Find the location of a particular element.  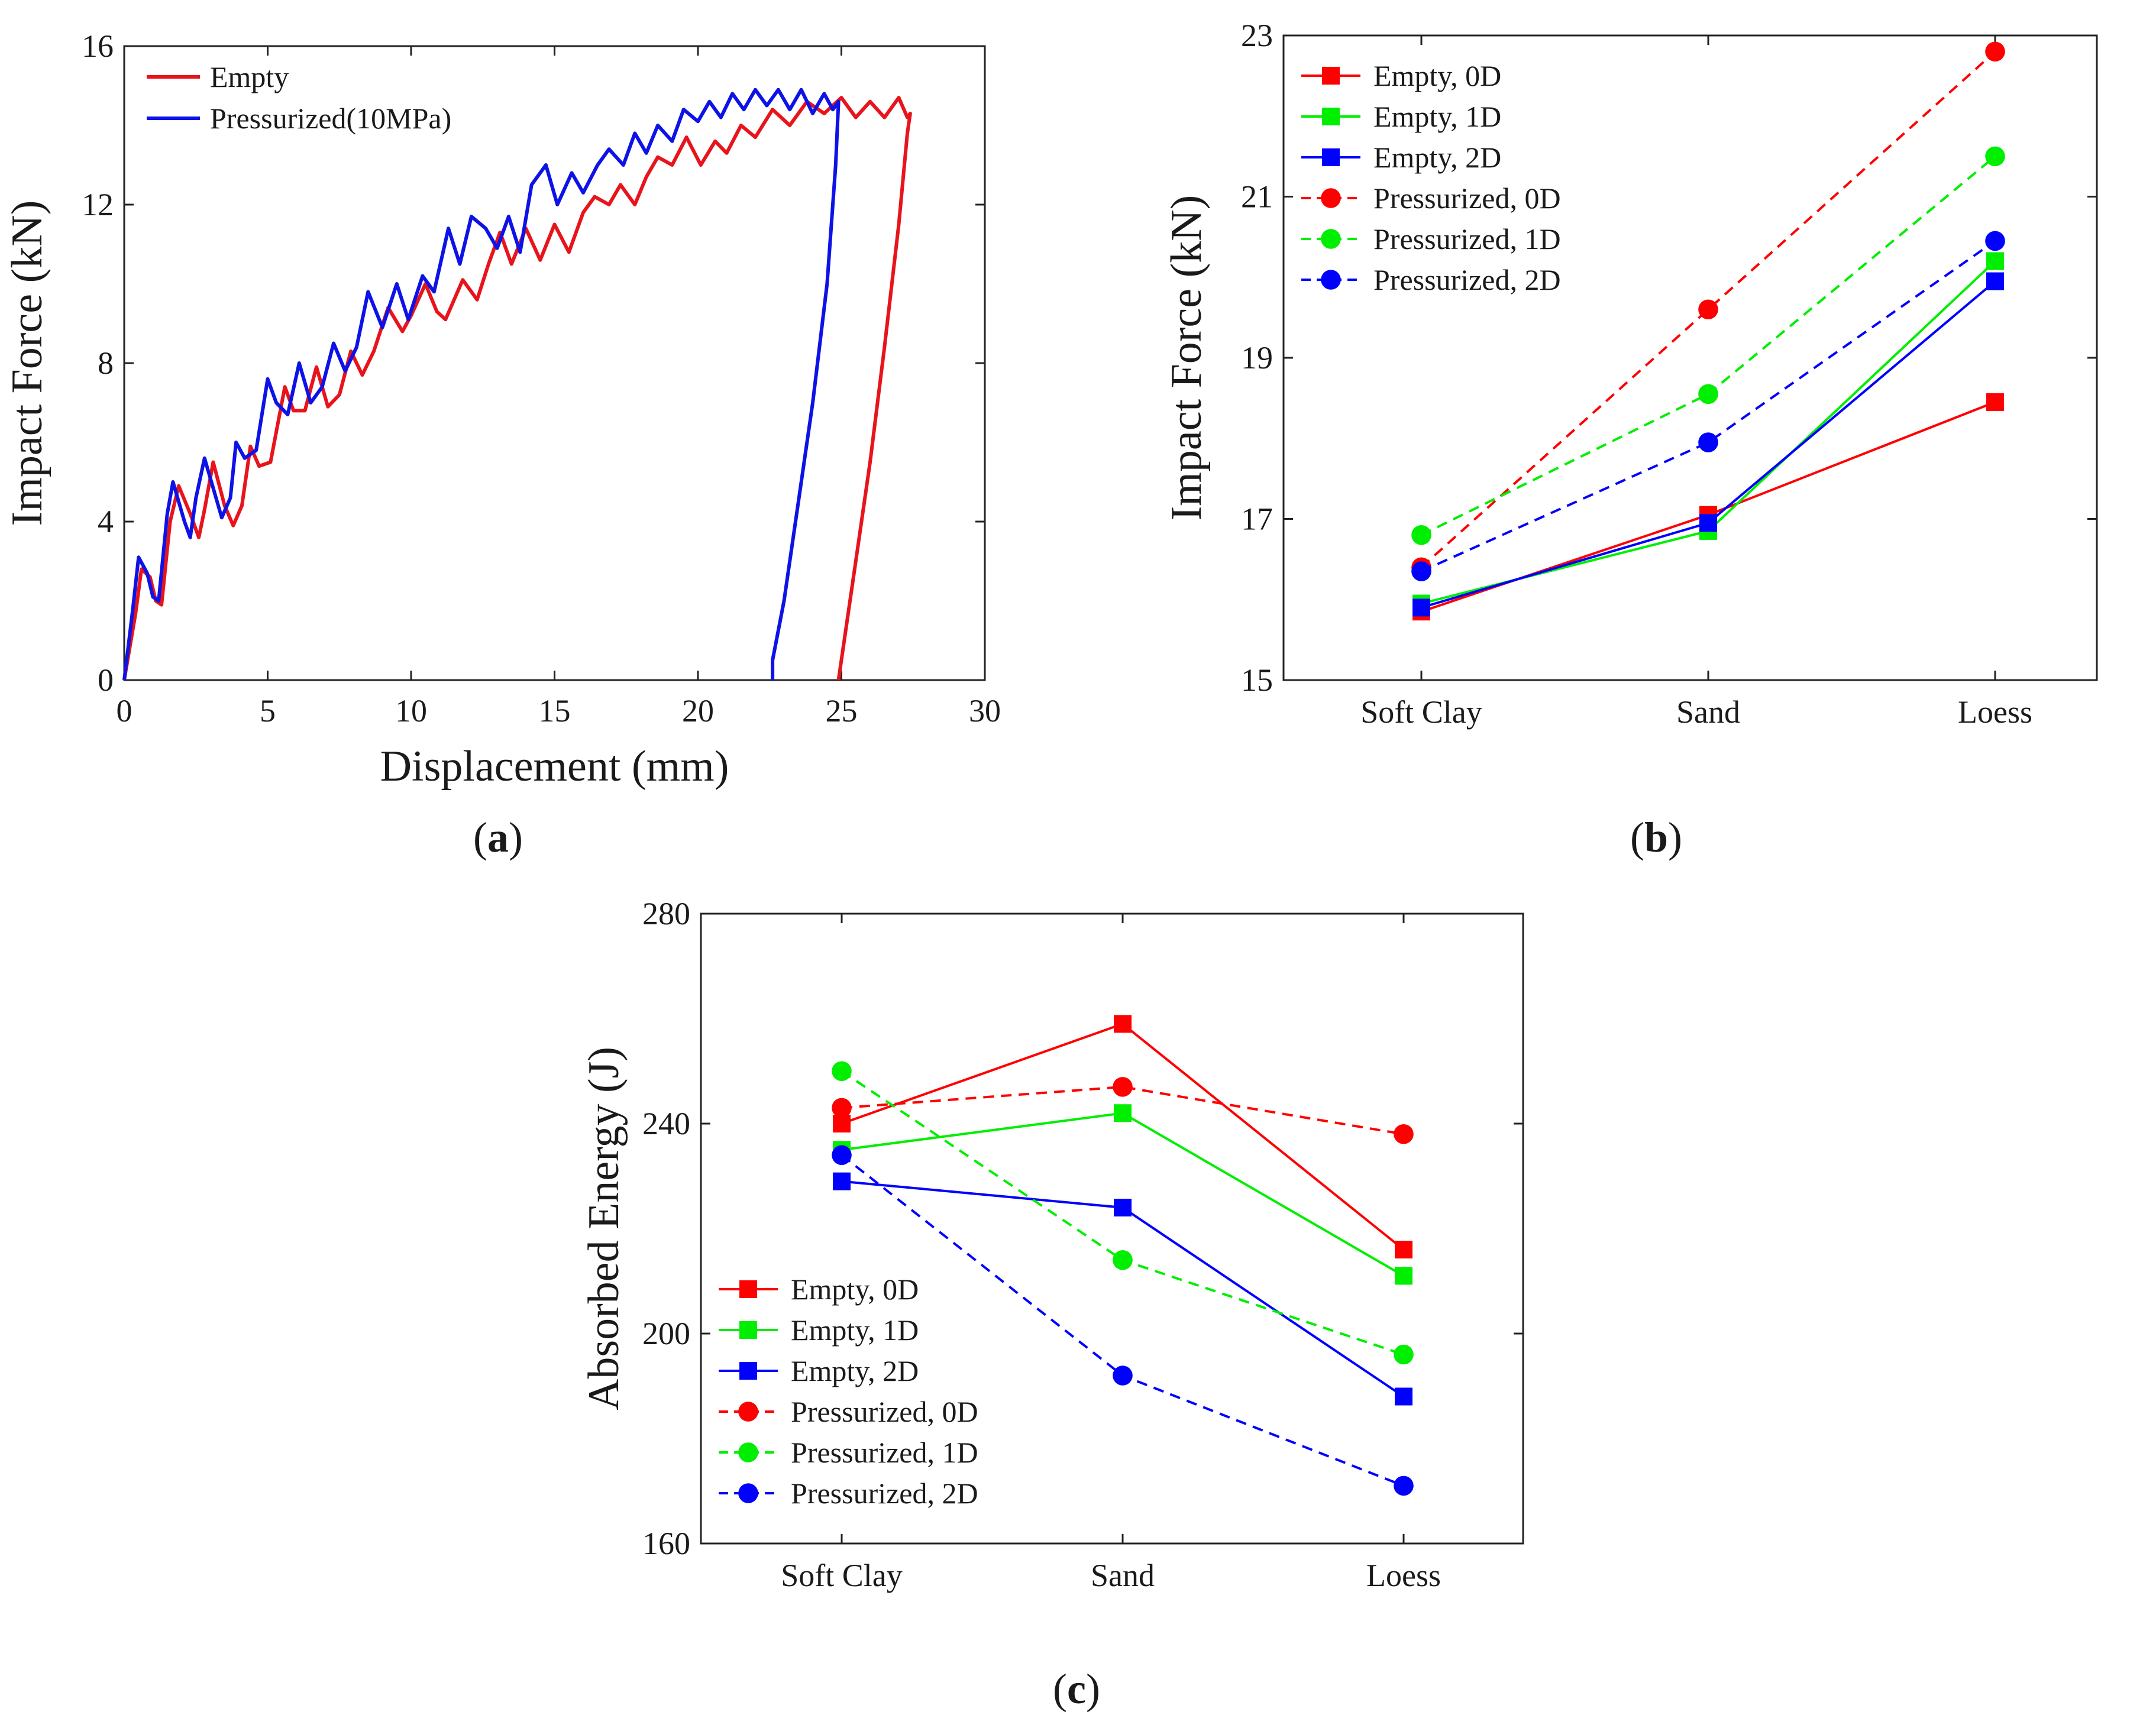

panel-c-plot-frame is located at coordinates (1112, 1228).